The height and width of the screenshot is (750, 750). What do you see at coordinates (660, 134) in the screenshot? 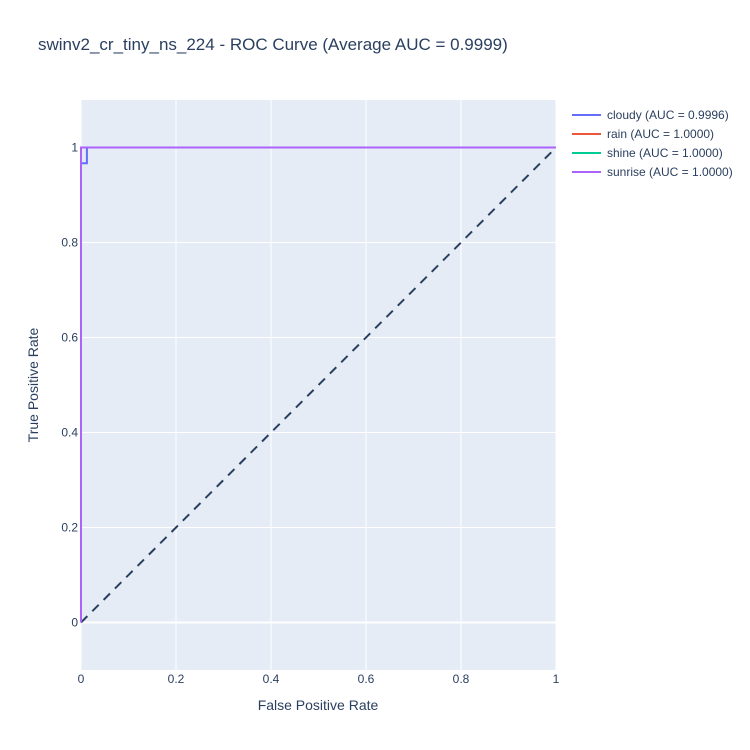
I see `legend-label: rain (AUC = 1.0000)` at bounding box center [660, 134].